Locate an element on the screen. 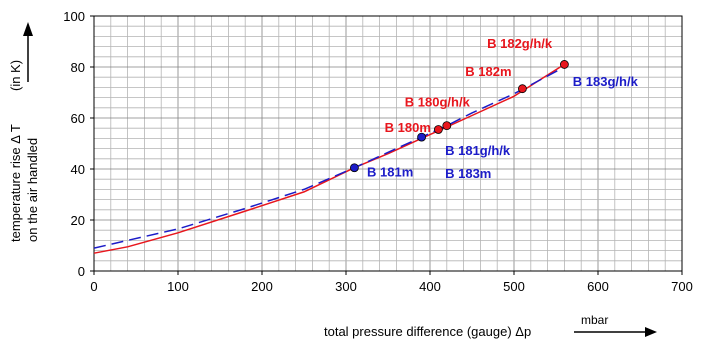 The image size is (711, 342). x-tick-label: 0 is located at coordinates (93, 286).